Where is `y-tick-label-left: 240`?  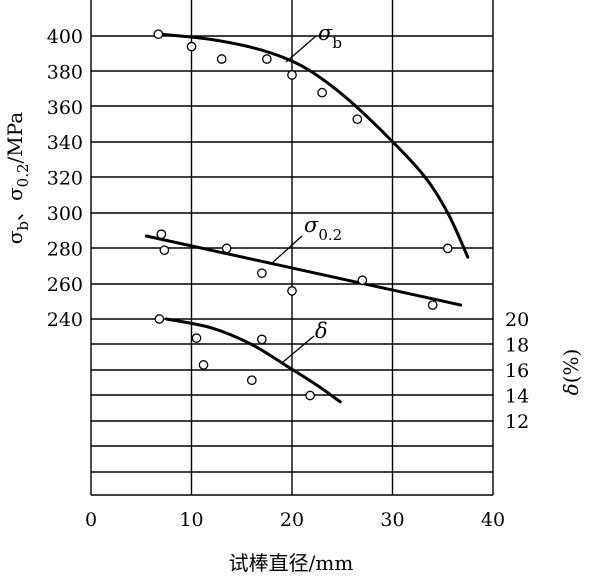 y-tick-label-left: 240 is located at coordinates (65, 320).